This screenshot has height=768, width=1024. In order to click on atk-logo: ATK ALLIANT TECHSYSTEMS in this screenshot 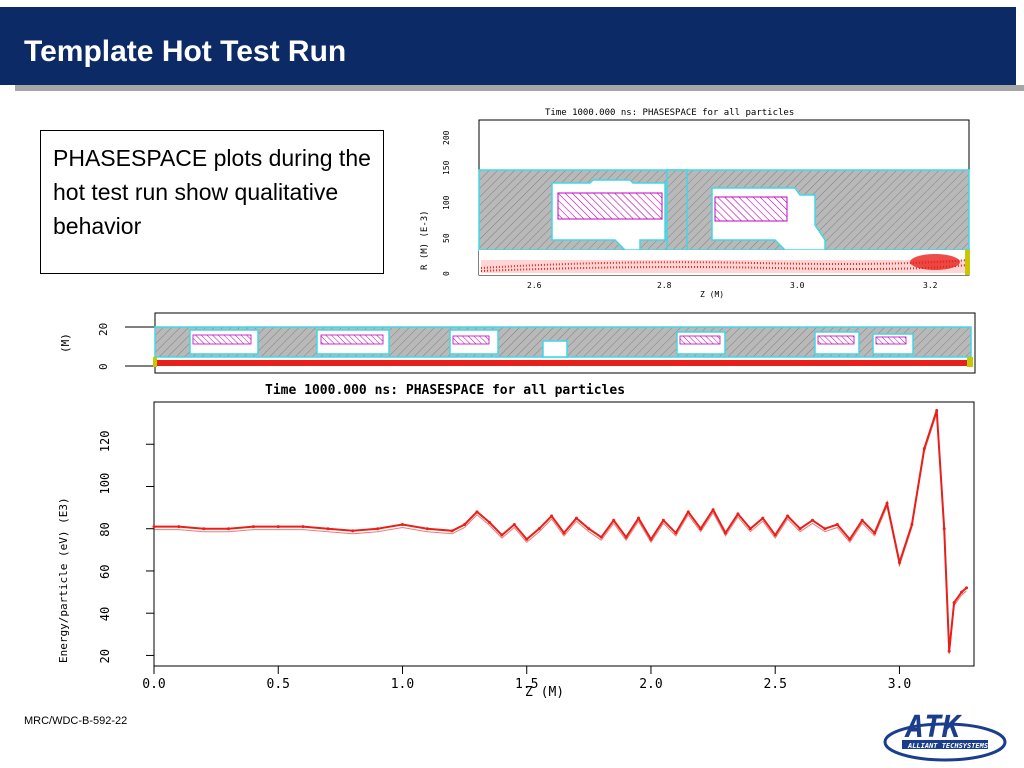, I will do `click(945, 736)`.